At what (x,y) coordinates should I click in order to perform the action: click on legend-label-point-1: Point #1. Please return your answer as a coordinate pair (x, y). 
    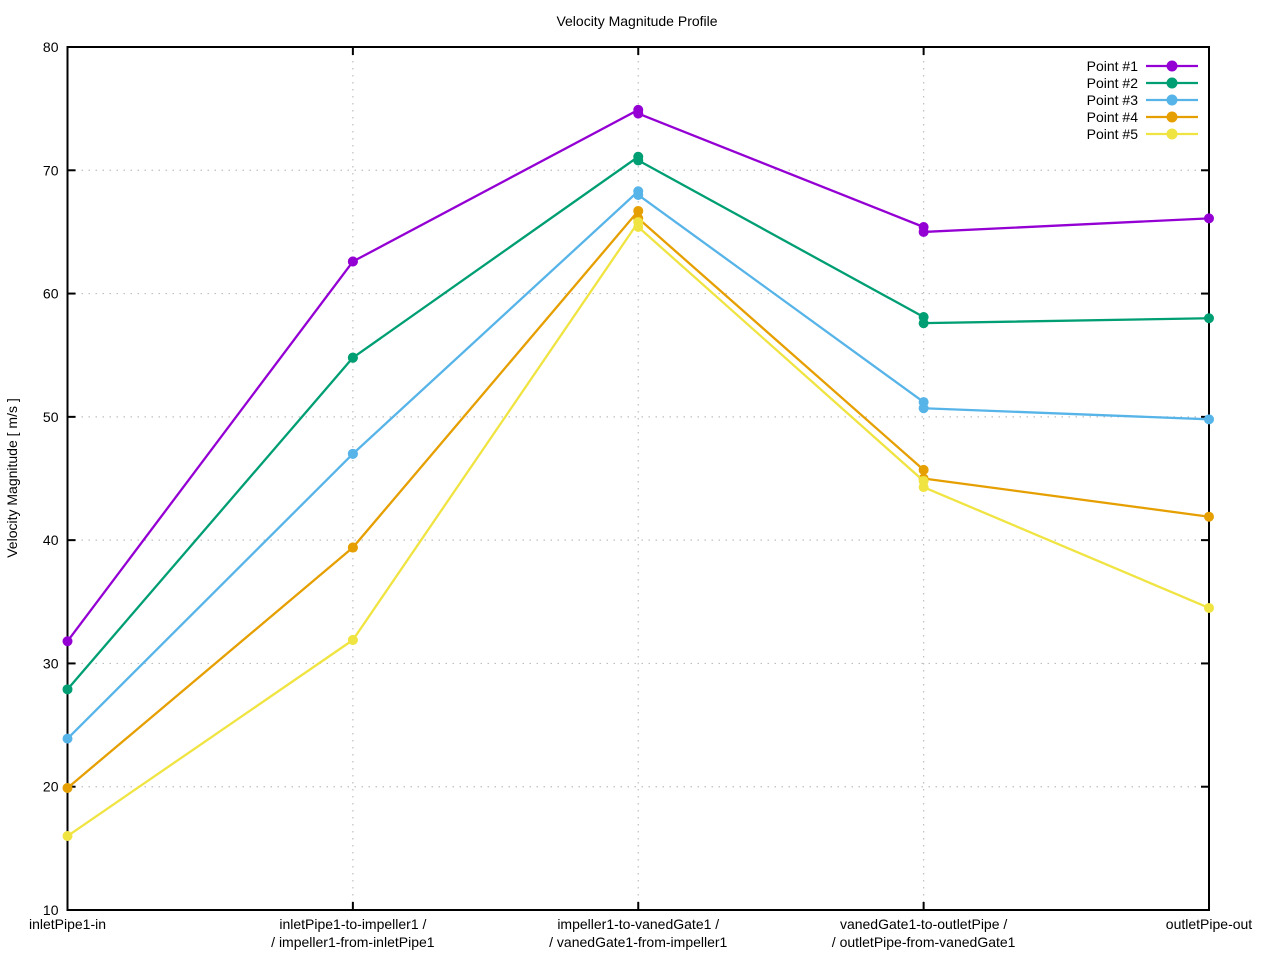
    Looking at the image, I should click on (1113, 66).